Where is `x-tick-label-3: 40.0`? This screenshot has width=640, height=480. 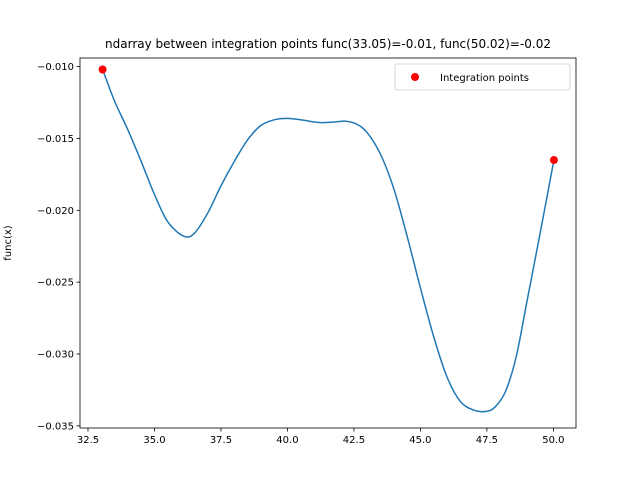 x-tick-label-3: 40.0 is located at coordinates (287, 440).